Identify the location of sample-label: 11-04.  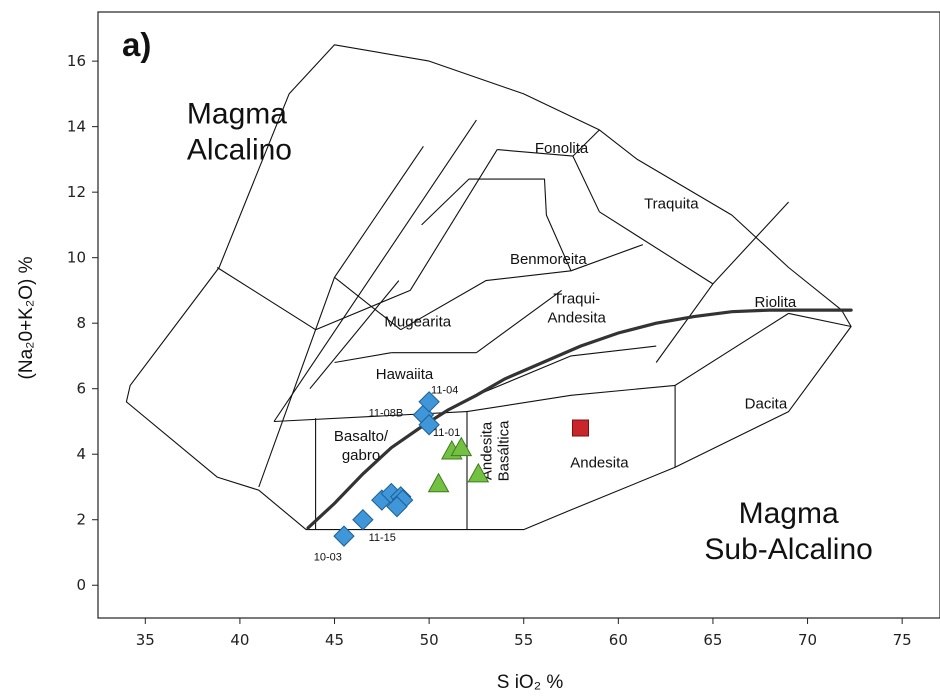
(444, 391).